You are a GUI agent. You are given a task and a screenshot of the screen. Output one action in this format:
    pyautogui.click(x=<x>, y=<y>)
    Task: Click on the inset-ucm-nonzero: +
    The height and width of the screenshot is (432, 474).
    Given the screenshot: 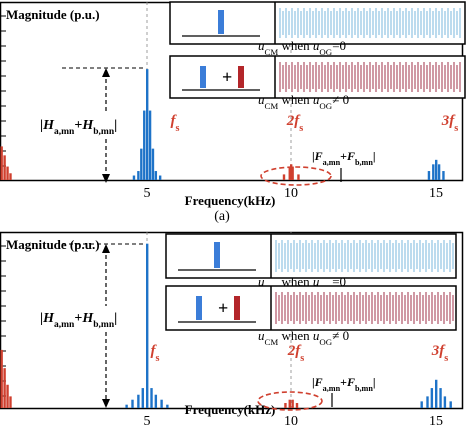 What is the action you would take?
    pyautogui.click(x=311, y=308)
    